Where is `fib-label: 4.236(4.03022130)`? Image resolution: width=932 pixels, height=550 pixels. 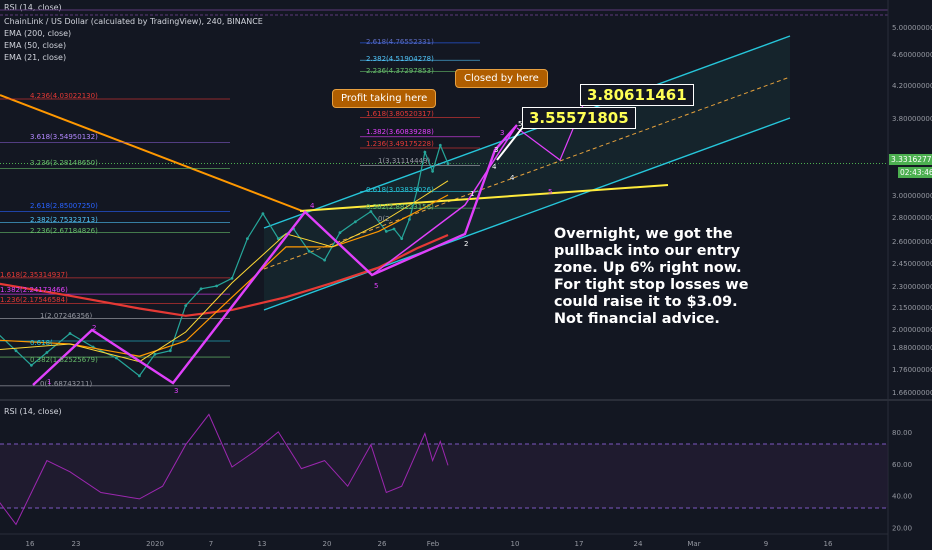
fib-label: 4.236(4.03022130) is located at coordinates (64, 96).